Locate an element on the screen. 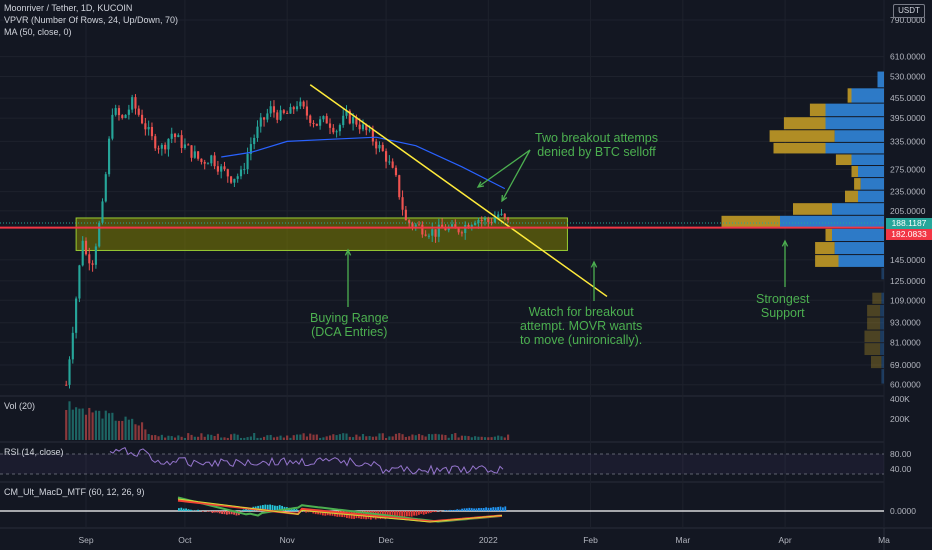 Image resolution: width=932 pixels, height=550 pixels. ma-legend: MA (50, close, 0) is located at coordinates (38, 32).